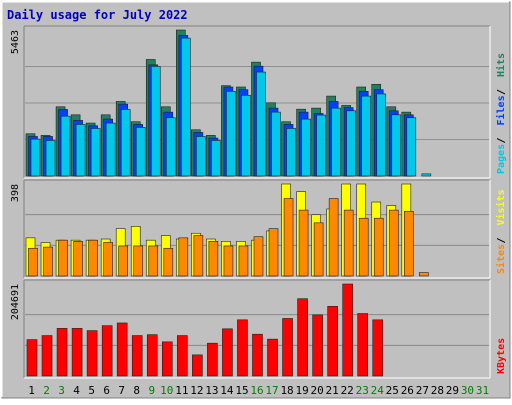  I want to click on x-tick-label-day-23: 23, so click(362, 390).